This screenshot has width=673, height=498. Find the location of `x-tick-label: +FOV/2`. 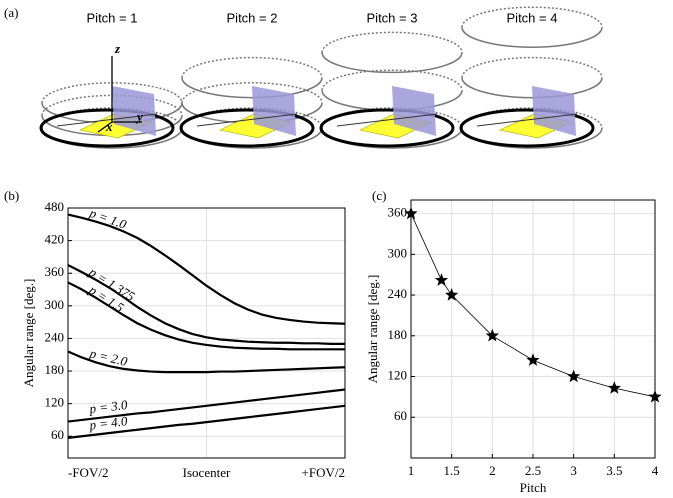

x-tick-label: +FOV/2 is located at coordinates (323, 472).